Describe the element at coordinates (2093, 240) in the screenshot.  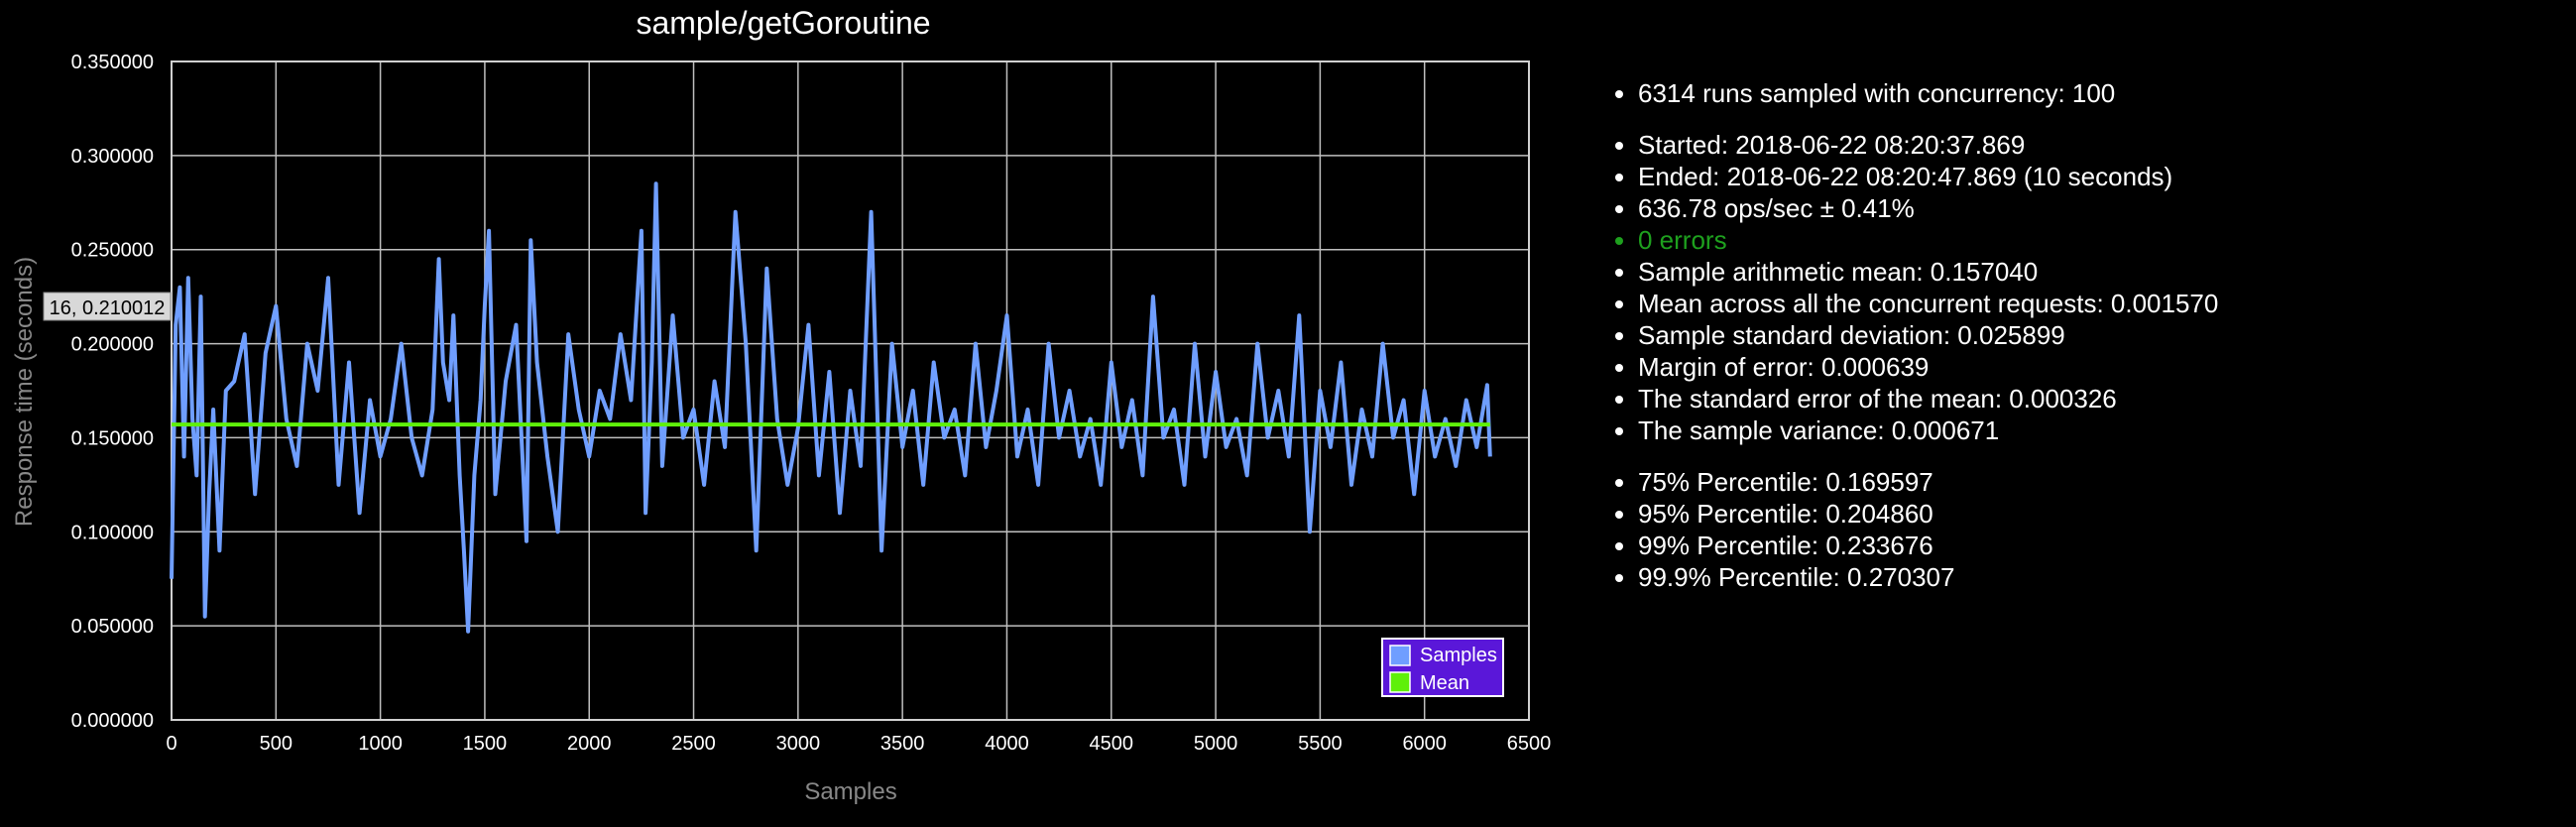
I see `stat-errors: 0 errors` at that location.